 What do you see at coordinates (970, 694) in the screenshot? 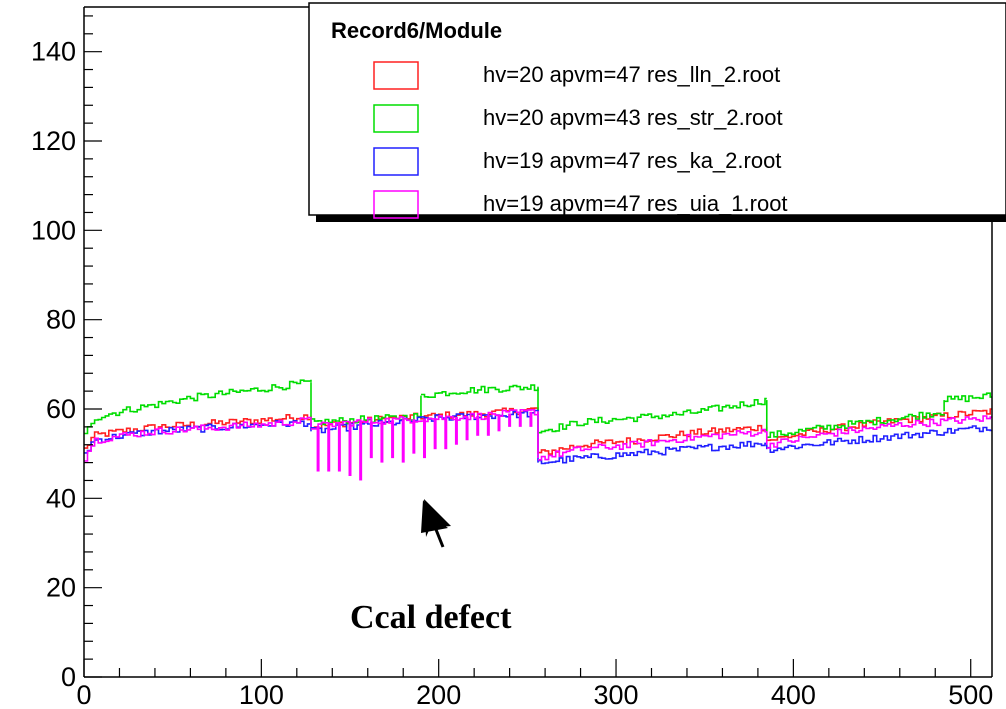
I see `x-tick-label: 500` at bounding box center [970, 694].